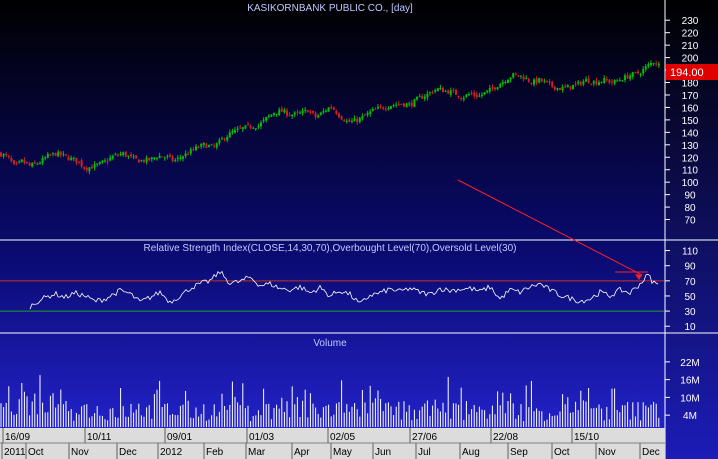 The height and width of the screenshot is (459, 718). Describe the element at coordinates (690, 96) in the screenshot. I see `price-tick-label: 170` at that location.